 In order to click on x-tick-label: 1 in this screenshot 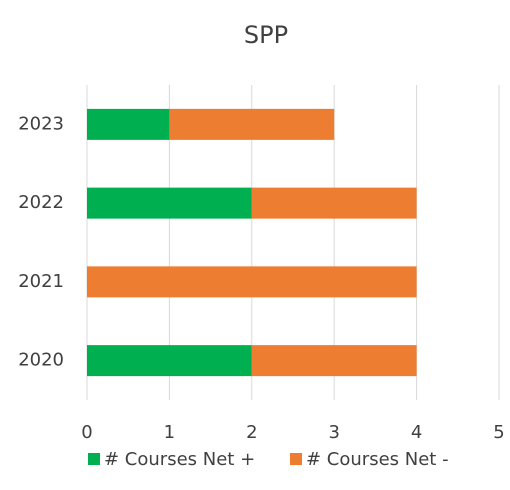, I will do `click(169, 432)`.